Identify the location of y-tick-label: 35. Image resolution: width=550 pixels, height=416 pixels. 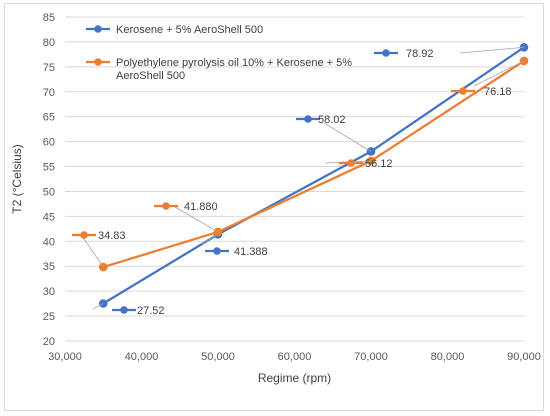
(49, 267).